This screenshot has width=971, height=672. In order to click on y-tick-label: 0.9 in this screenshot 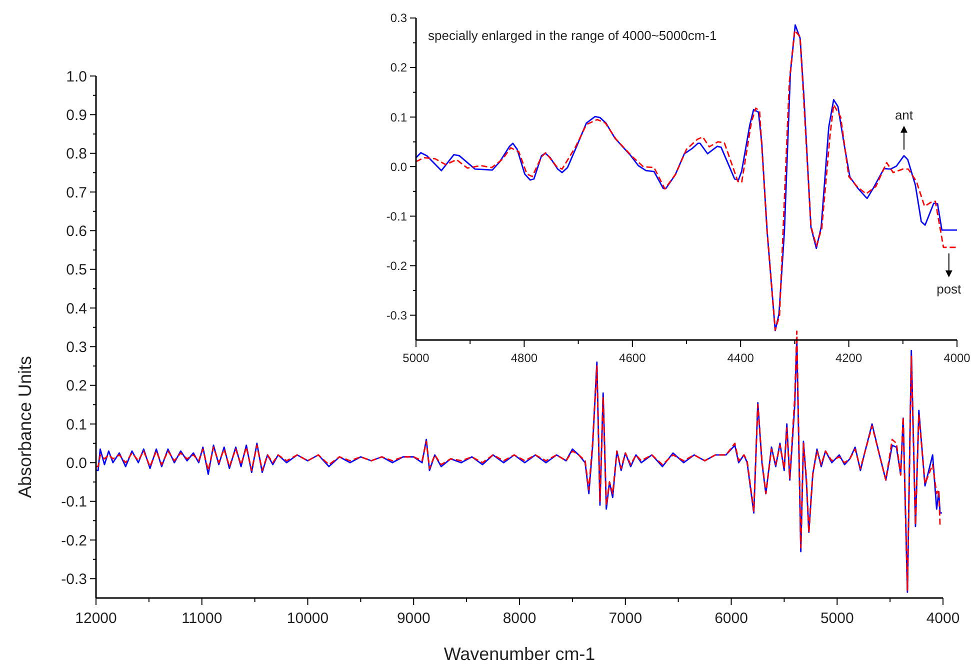, I will do `click(76, 115)`.